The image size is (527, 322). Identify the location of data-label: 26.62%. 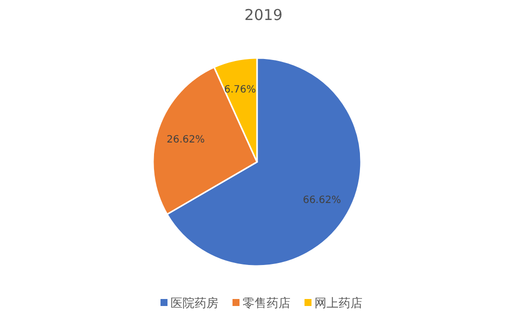
(185, 140).